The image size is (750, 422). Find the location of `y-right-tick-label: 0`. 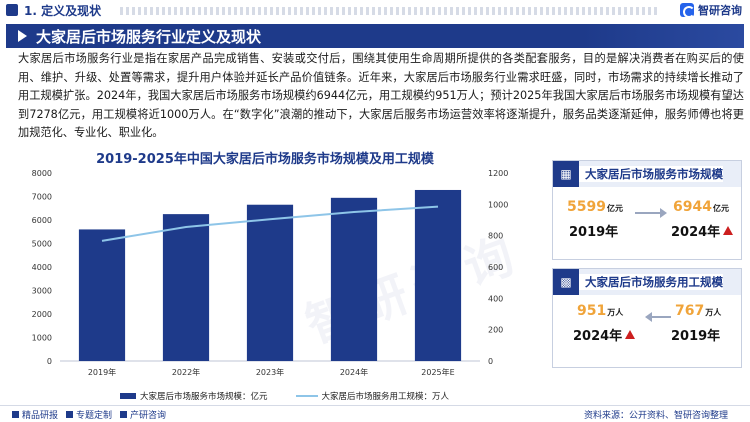

y-right-tick-label: 0 is located at coordinates (490, 361).